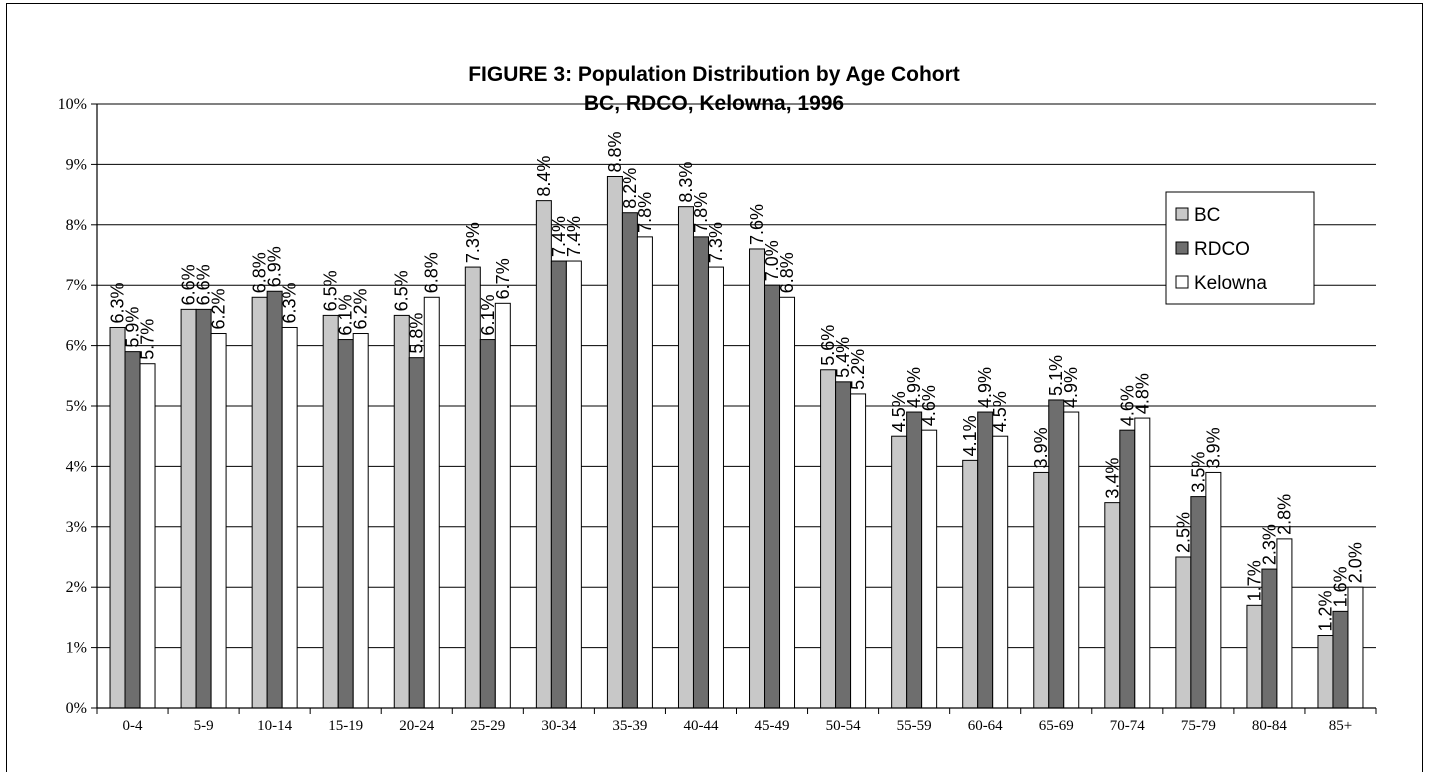 This screenshot has height=772, width=1429. What do you see at coordinates (416, 726) in the screenshot?
I see `x-tick-label: 20-24` at bounding box center [416, 726].